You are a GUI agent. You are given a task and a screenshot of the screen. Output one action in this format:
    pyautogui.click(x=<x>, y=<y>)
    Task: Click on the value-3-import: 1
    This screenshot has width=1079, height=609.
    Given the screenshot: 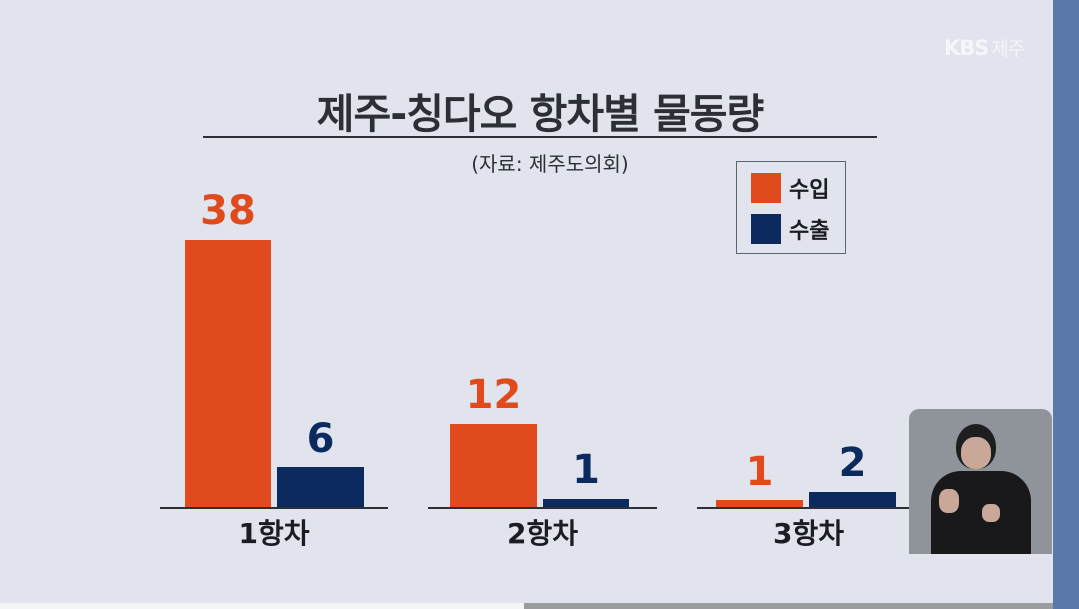 What is the action you would take?
    pyautogui.click(x=759, y=472)
    